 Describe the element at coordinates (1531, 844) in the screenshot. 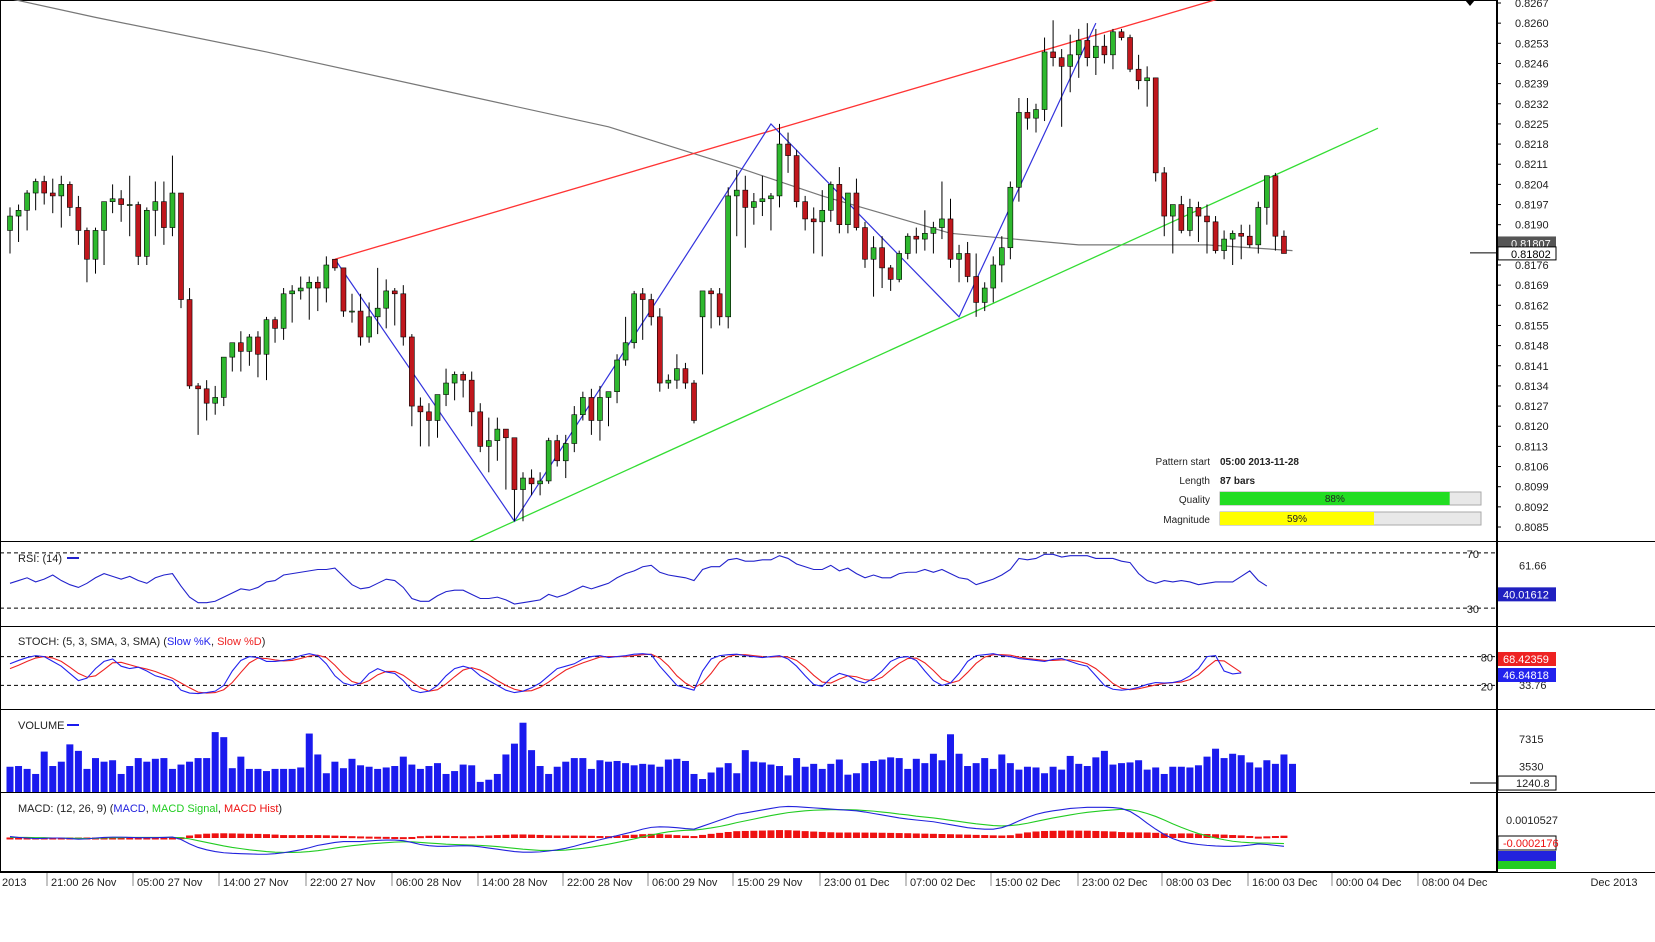

I see `macd-value-text: -0.0002176` at that location.